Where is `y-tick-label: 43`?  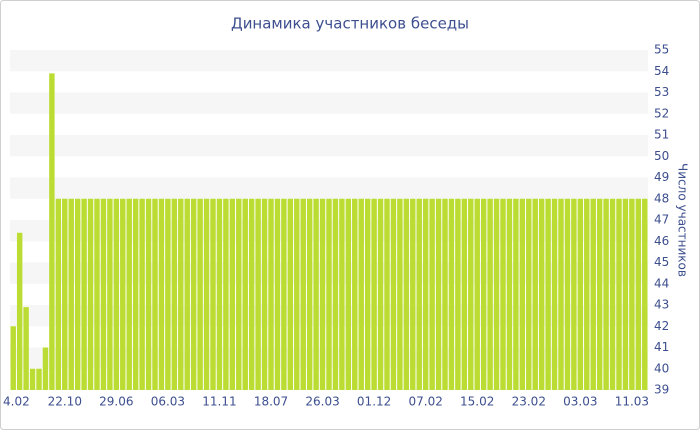 y-tick-label: 43 is located at coordinates (661, 305).